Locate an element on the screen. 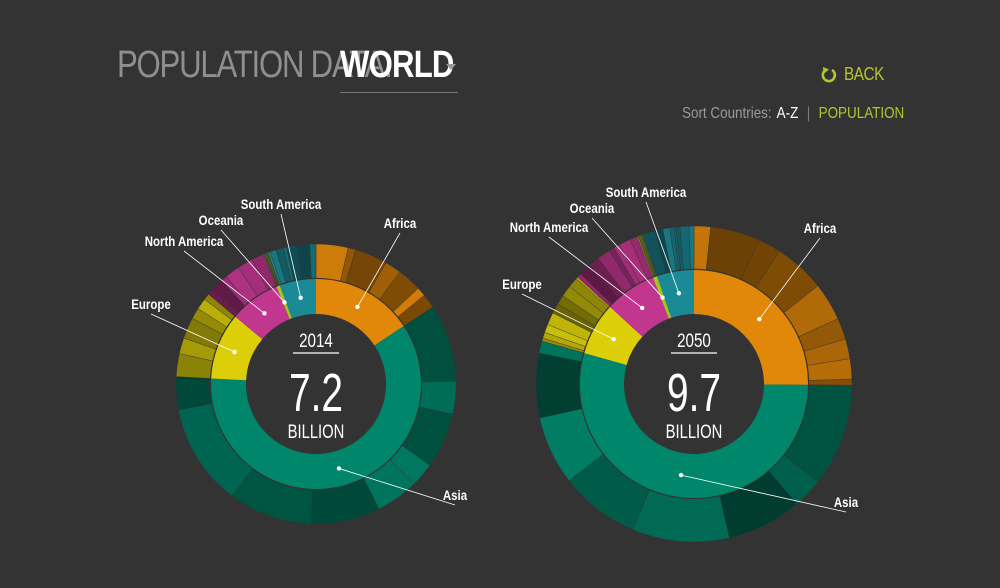 The height and width of the screenshot is (588, 1000). back-button: BACK is located at coordinates (855, 74).